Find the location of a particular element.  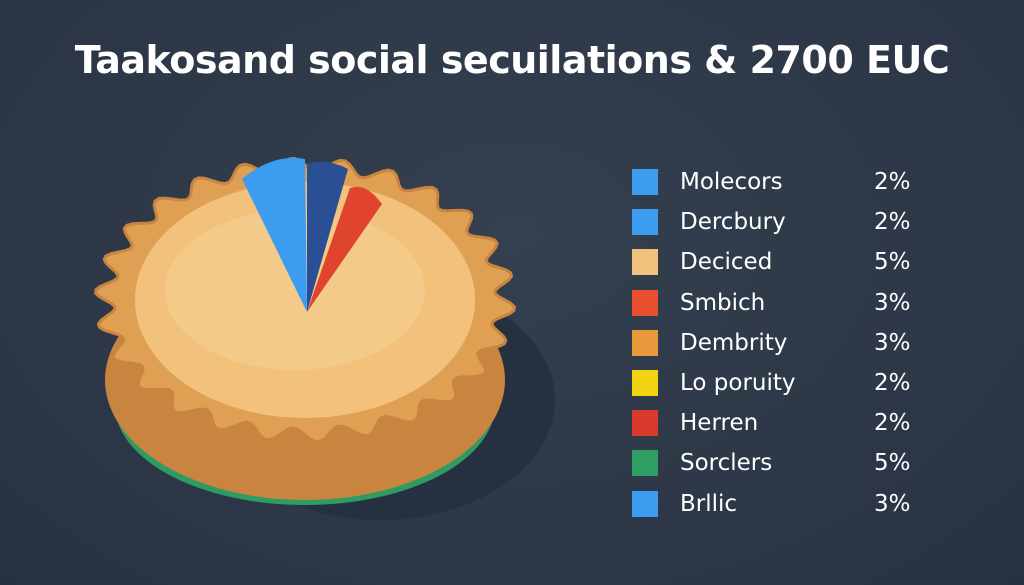

wedge-red is located at coordinates (344, 249).